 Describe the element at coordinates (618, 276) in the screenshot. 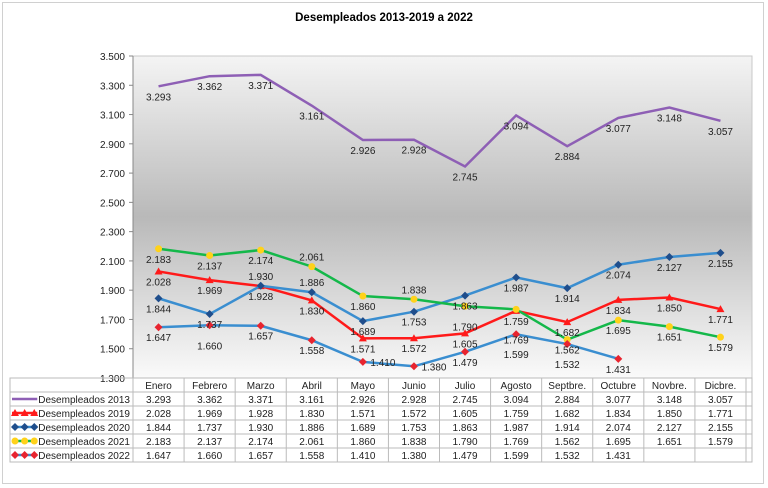

I see `data-label: 2.074` at that location.